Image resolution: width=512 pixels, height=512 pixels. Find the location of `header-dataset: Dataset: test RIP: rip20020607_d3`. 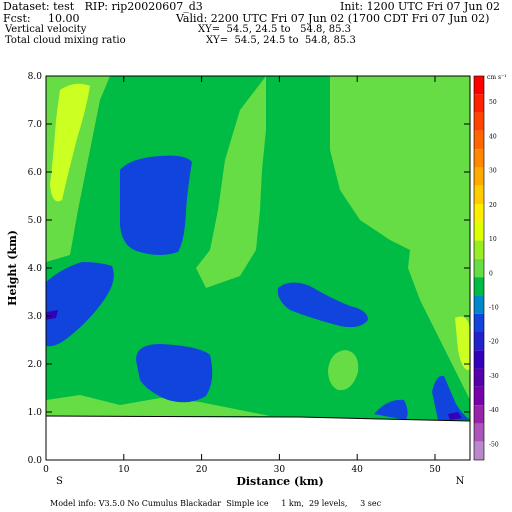

header-dataset: Dataset: test RIP: rip20020607_d3 is located at coordinates (103, 6).